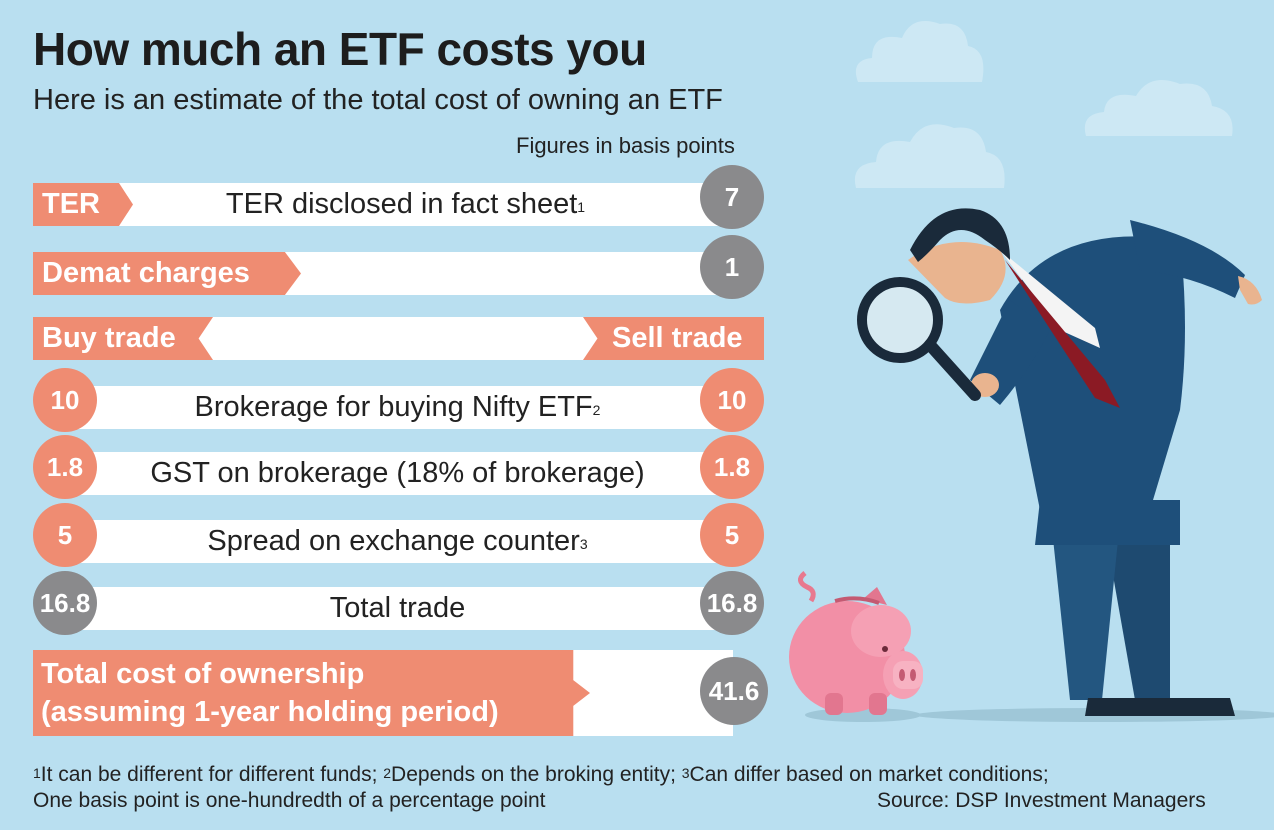  I want to click on footnote-number: 3, so click(685, 773).